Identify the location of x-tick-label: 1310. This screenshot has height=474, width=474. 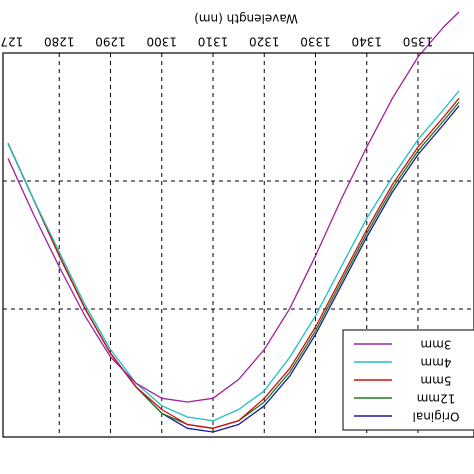
(213, 42).